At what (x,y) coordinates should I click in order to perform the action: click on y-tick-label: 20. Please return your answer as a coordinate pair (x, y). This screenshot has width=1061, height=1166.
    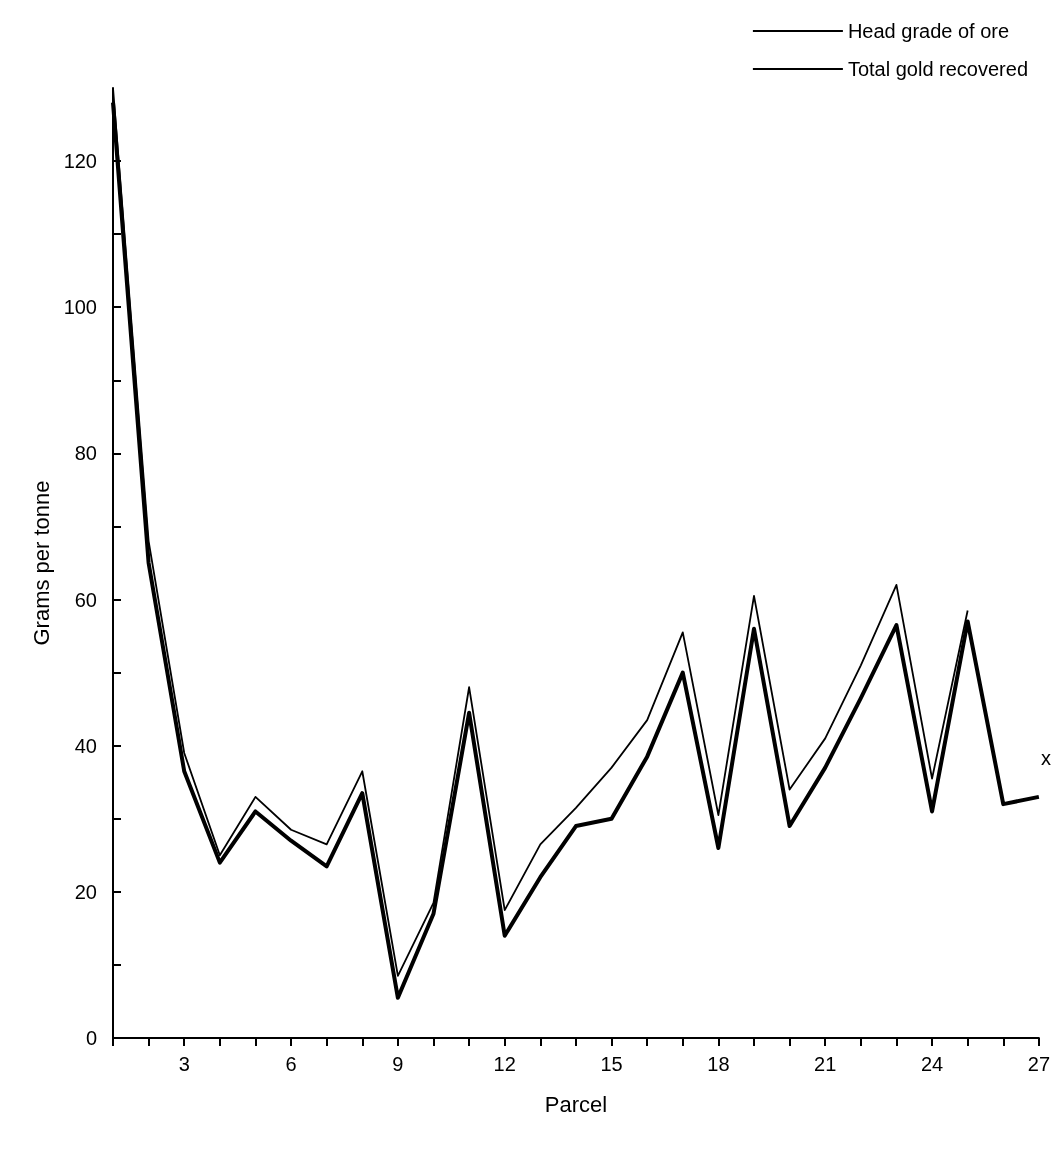
    Looking at the image, I should click on (85, 891).